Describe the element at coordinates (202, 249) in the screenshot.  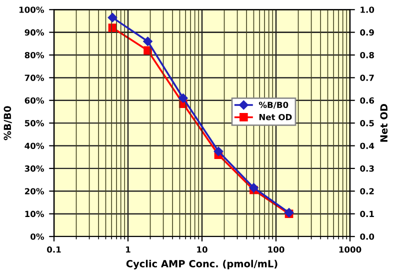
I see `x-tick-label: 10` at that location.